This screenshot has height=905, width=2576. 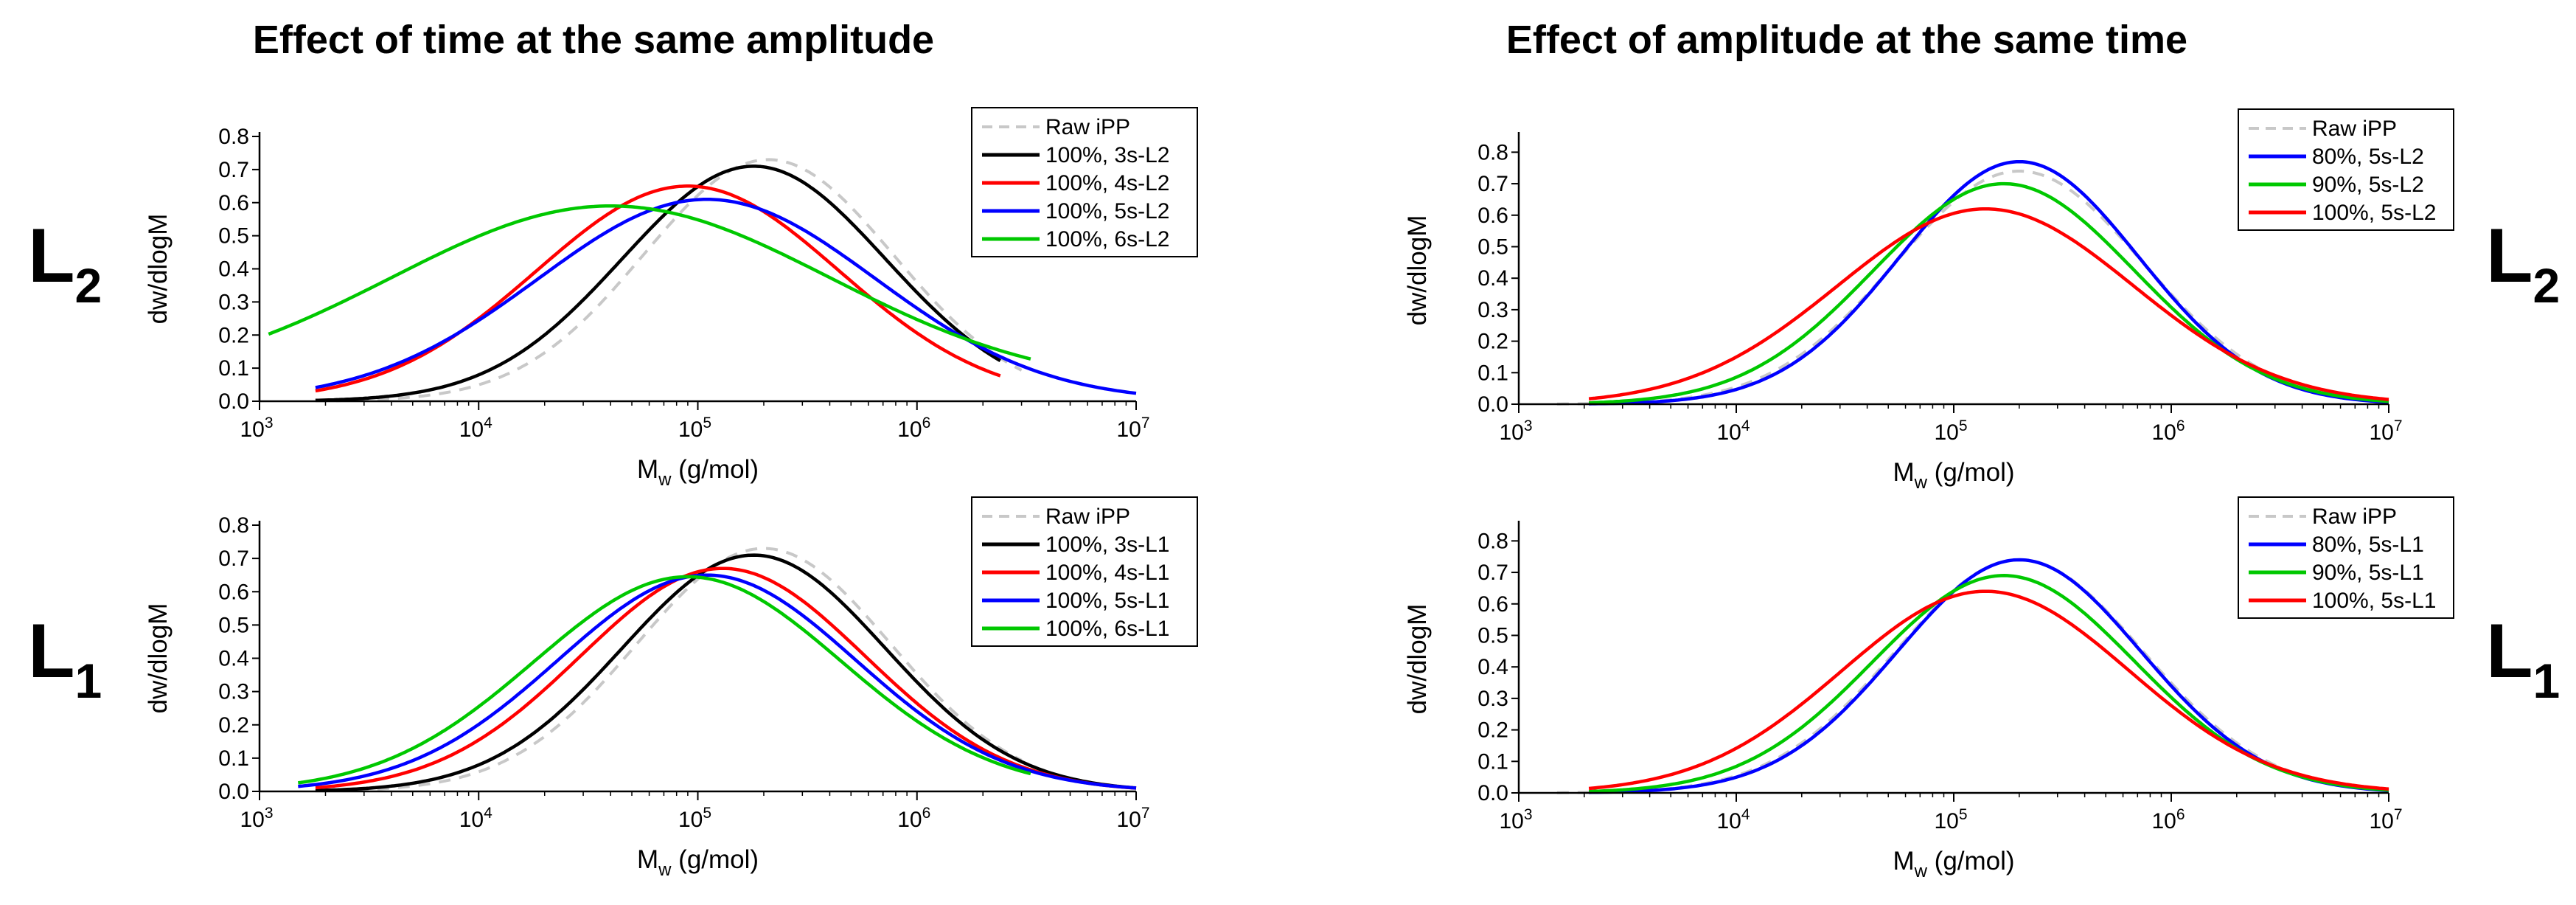 What do you see at coordinates (2368, 545) in the screenshot?
I see `legend-label: 80%, 5s-L1` at bounding box center [2368, 545].